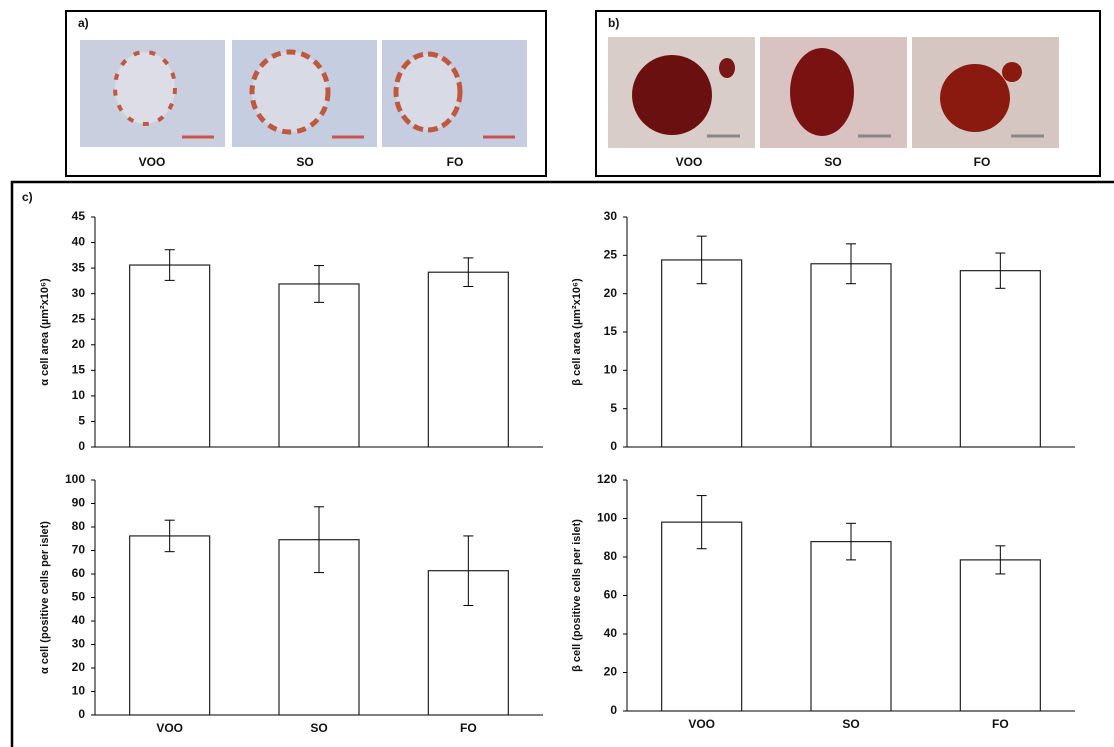 This screenshot has height=747, width=1114. What do you see at coordinates (607, 479) in the screenshot?
I see `y-tick-label: 120` at bounding box center [607, 479].